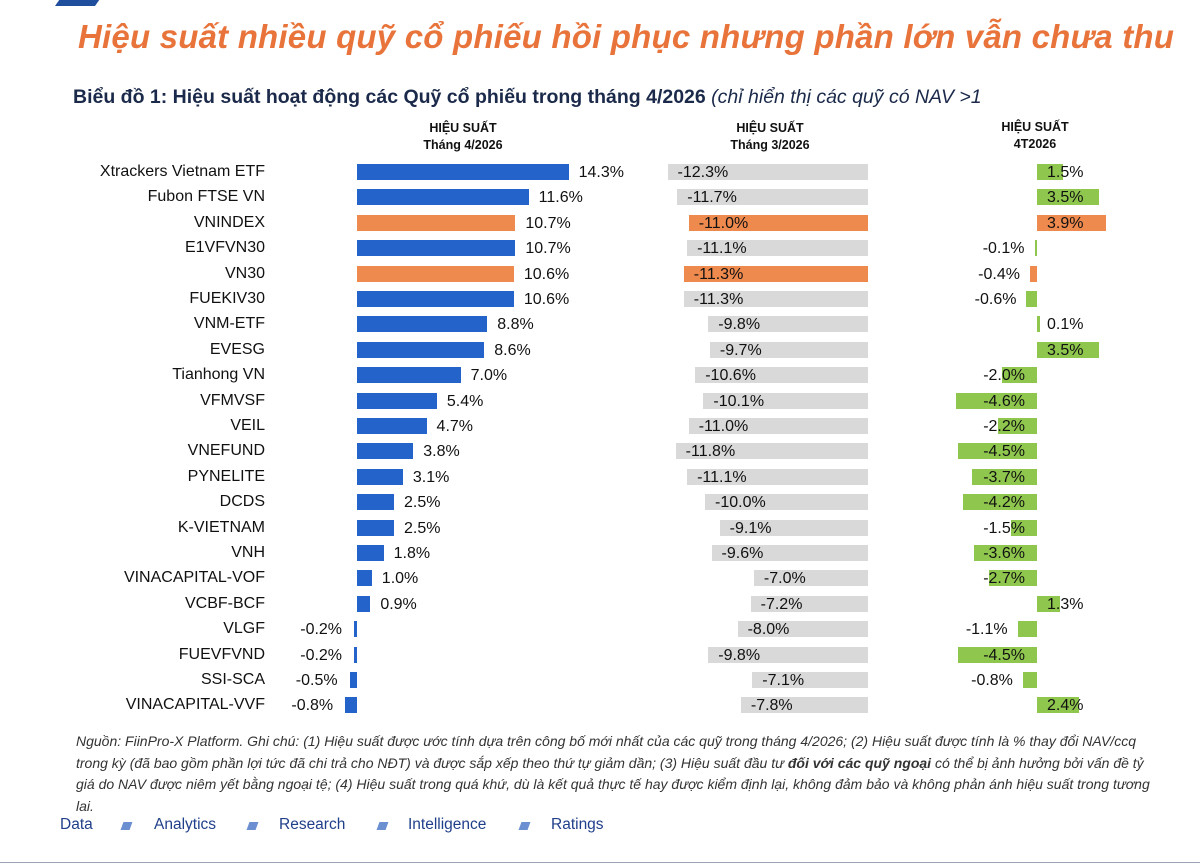  What do you see at coordinates (768, 630) in the screenshot?
I see `value-label-mar: -8.0%` at bounding box center [768, 630].